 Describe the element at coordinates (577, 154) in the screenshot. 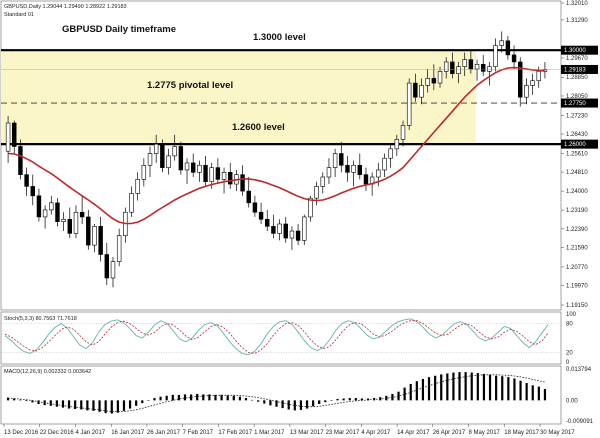

I see `price-tick-label: 1.25610` at that location.